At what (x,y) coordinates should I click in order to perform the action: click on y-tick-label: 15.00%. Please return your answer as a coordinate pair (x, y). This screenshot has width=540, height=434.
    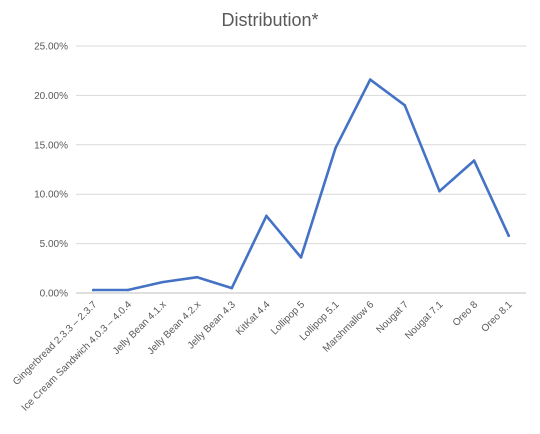
    Looking at the image, I should click on (51, 145).